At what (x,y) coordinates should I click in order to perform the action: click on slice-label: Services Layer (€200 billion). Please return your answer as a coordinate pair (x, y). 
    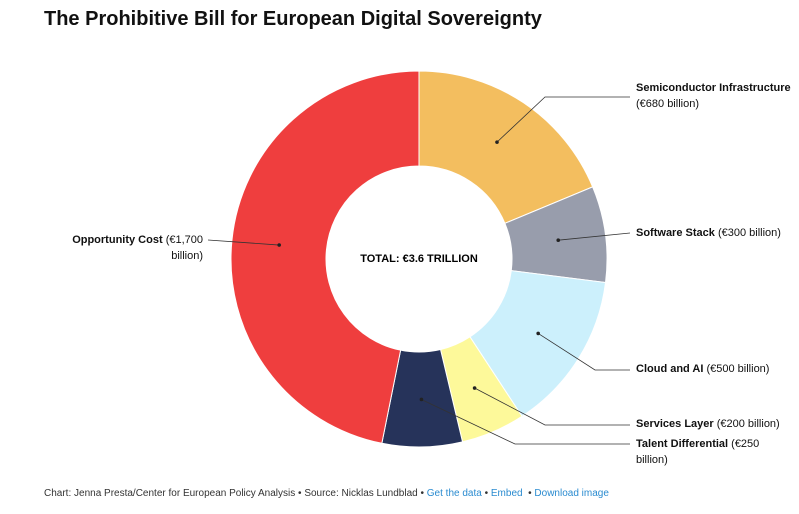
    Looking at the image, I should click on (713, 424).